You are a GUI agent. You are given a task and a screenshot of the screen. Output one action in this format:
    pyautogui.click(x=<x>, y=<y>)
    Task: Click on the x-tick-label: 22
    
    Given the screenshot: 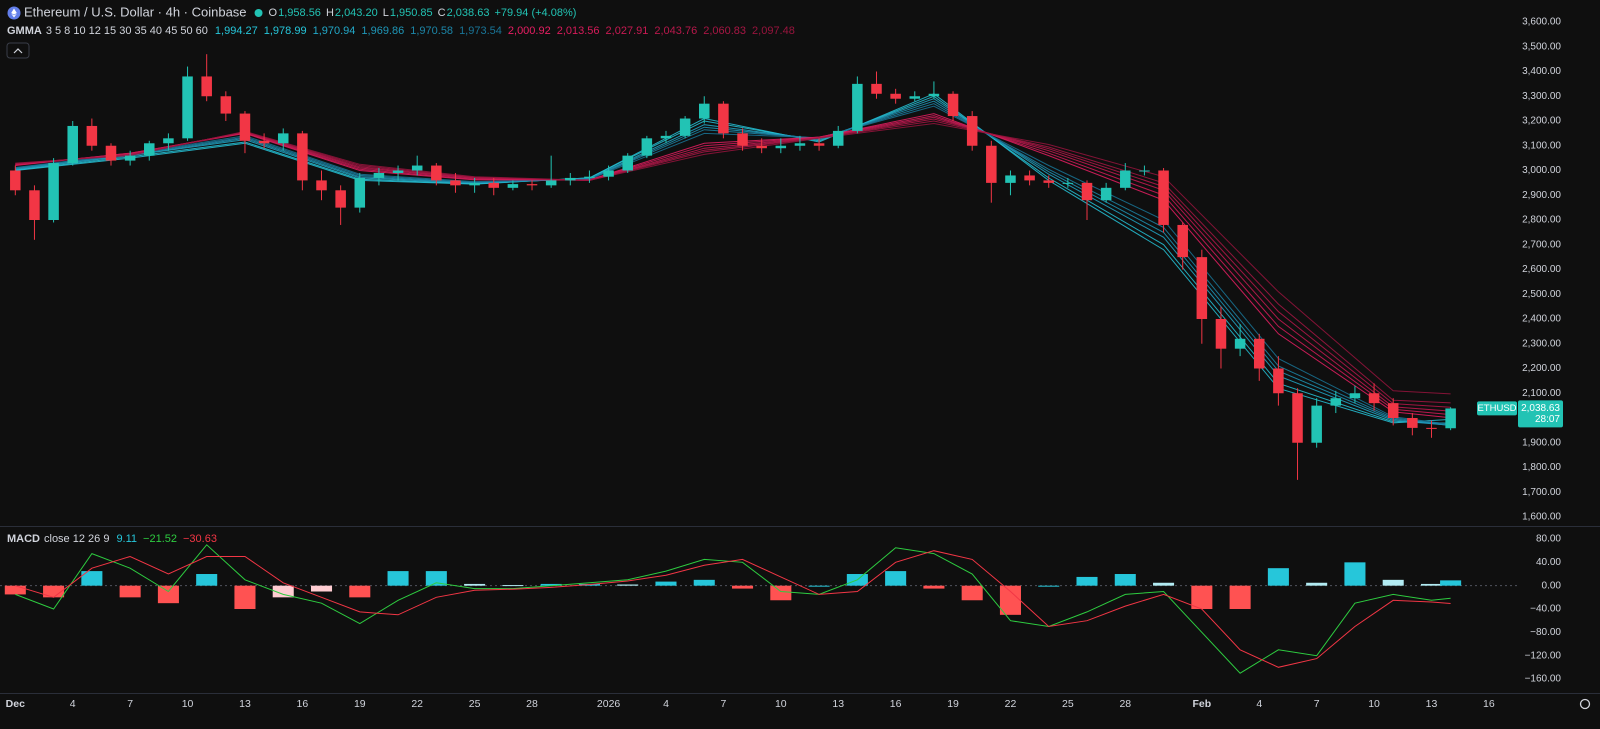 What is the action you would take?
    pyautogui.click(x=1011, y=704)
    